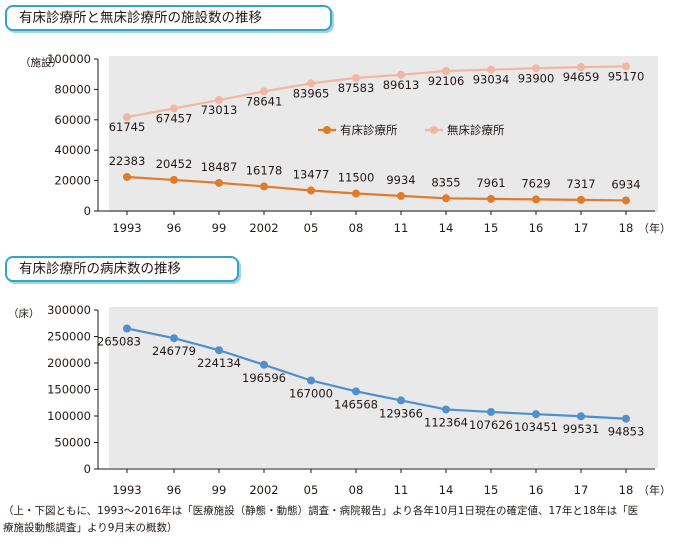 Image resolution: width=698 pixels, height=543 pixels. I want to click on data-label: 7629, so click(535, 183).